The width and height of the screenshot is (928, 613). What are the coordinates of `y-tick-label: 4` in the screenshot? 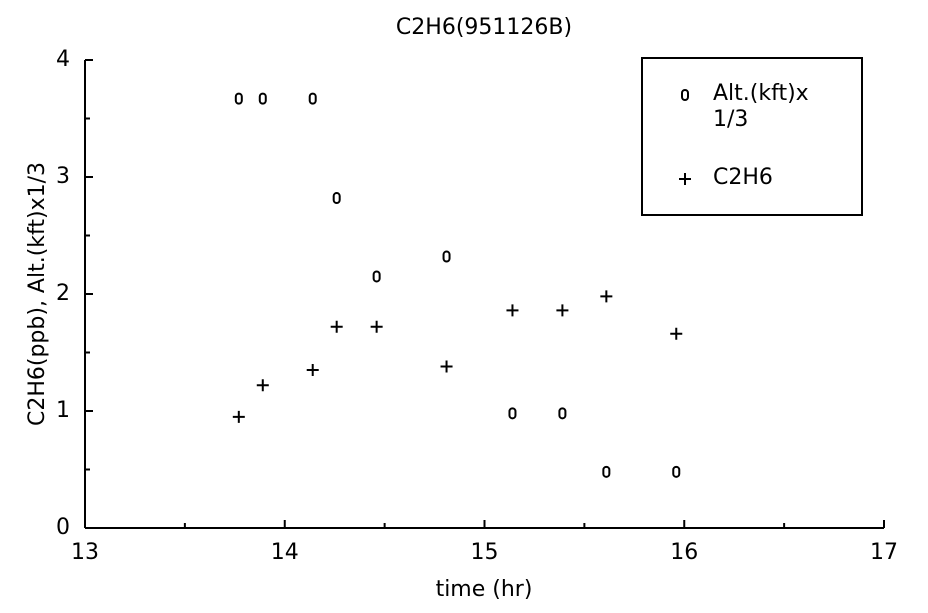 It's located at (63, 59).